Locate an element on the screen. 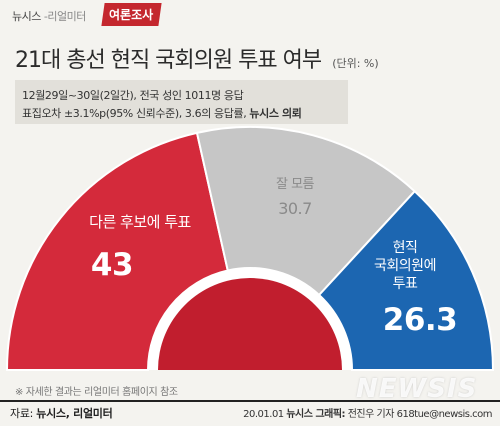  center-half-disc is located at coordinates (250, 324).